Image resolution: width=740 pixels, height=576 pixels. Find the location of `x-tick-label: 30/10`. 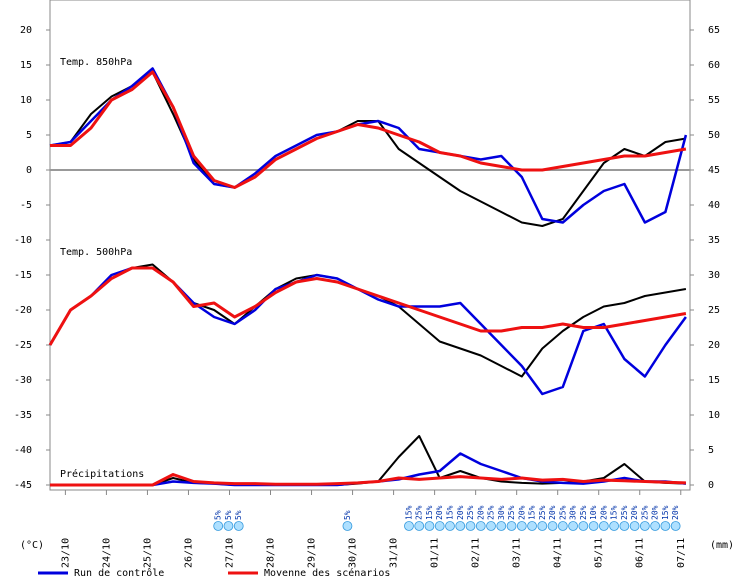

x-tick-label: 30/10 is located at coordinates (353, 553).